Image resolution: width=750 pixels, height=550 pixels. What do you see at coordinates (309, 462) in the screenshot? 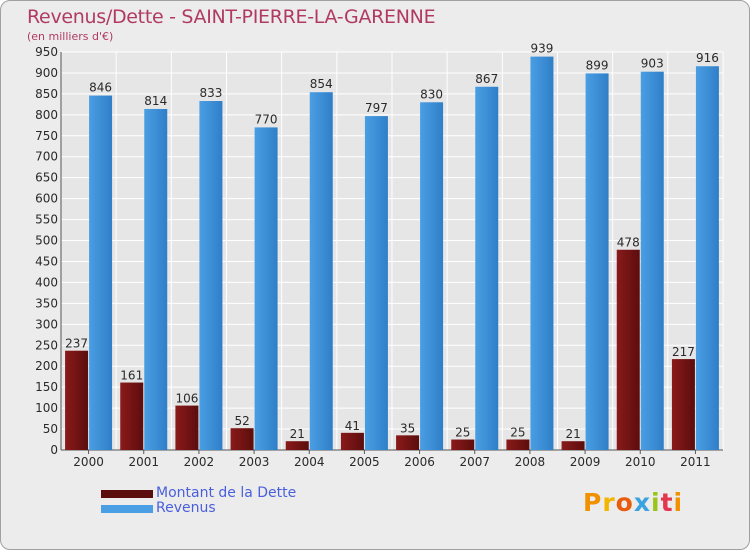
I see `x-tick-label-2004: 2004` at bounding box center [309, 462].